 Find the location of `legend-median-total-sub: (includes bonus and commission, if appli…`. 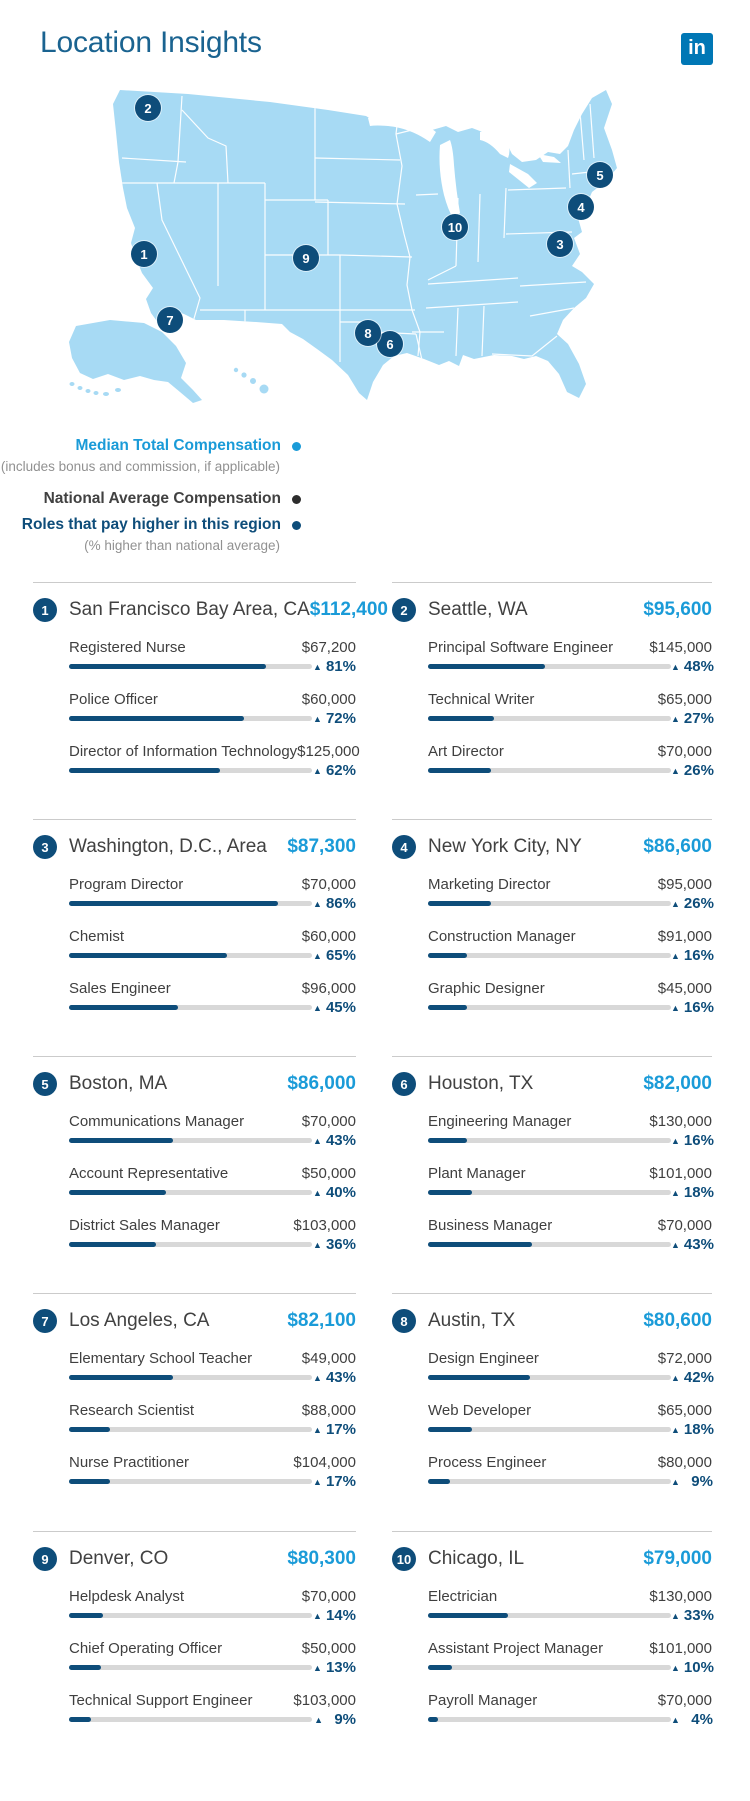

legend-median-total-sub: (includes bonus and commission, if appli… is located at coordinates (140, 466).